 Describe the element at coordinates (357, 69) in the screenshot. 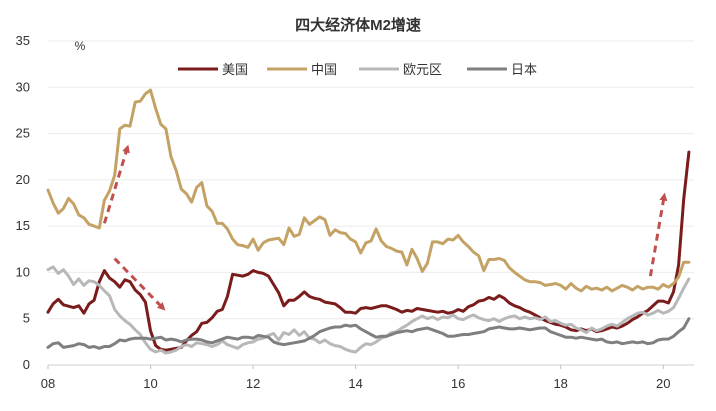

I see `legend: 美国 中国 欧元区 日本` at that location.